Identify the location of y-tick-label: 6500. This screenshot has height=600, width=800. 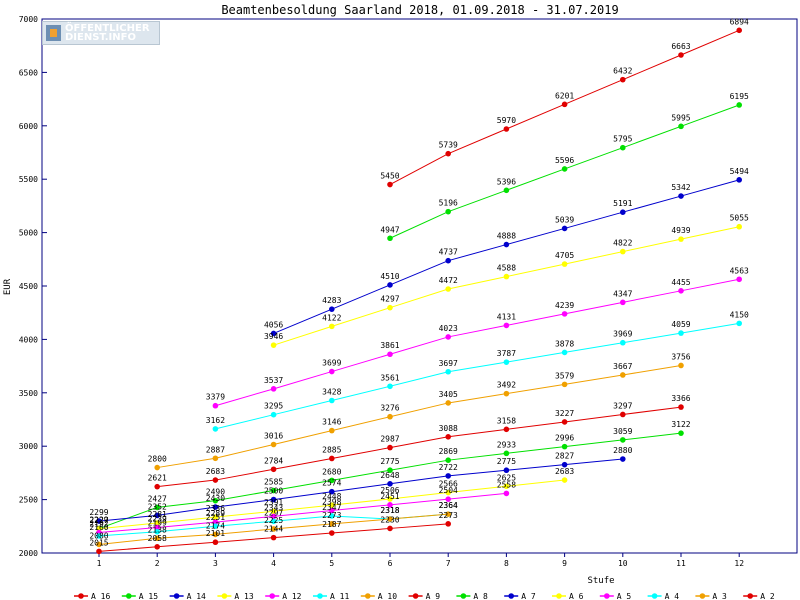
(28, 72).